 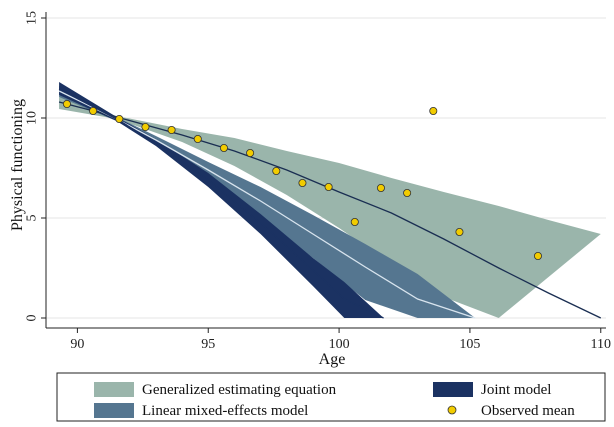 What do you see at coordinates (32, 18) in the screenshot?
I see `y-tick-label-15: 15` at bounding box center [32, 18].